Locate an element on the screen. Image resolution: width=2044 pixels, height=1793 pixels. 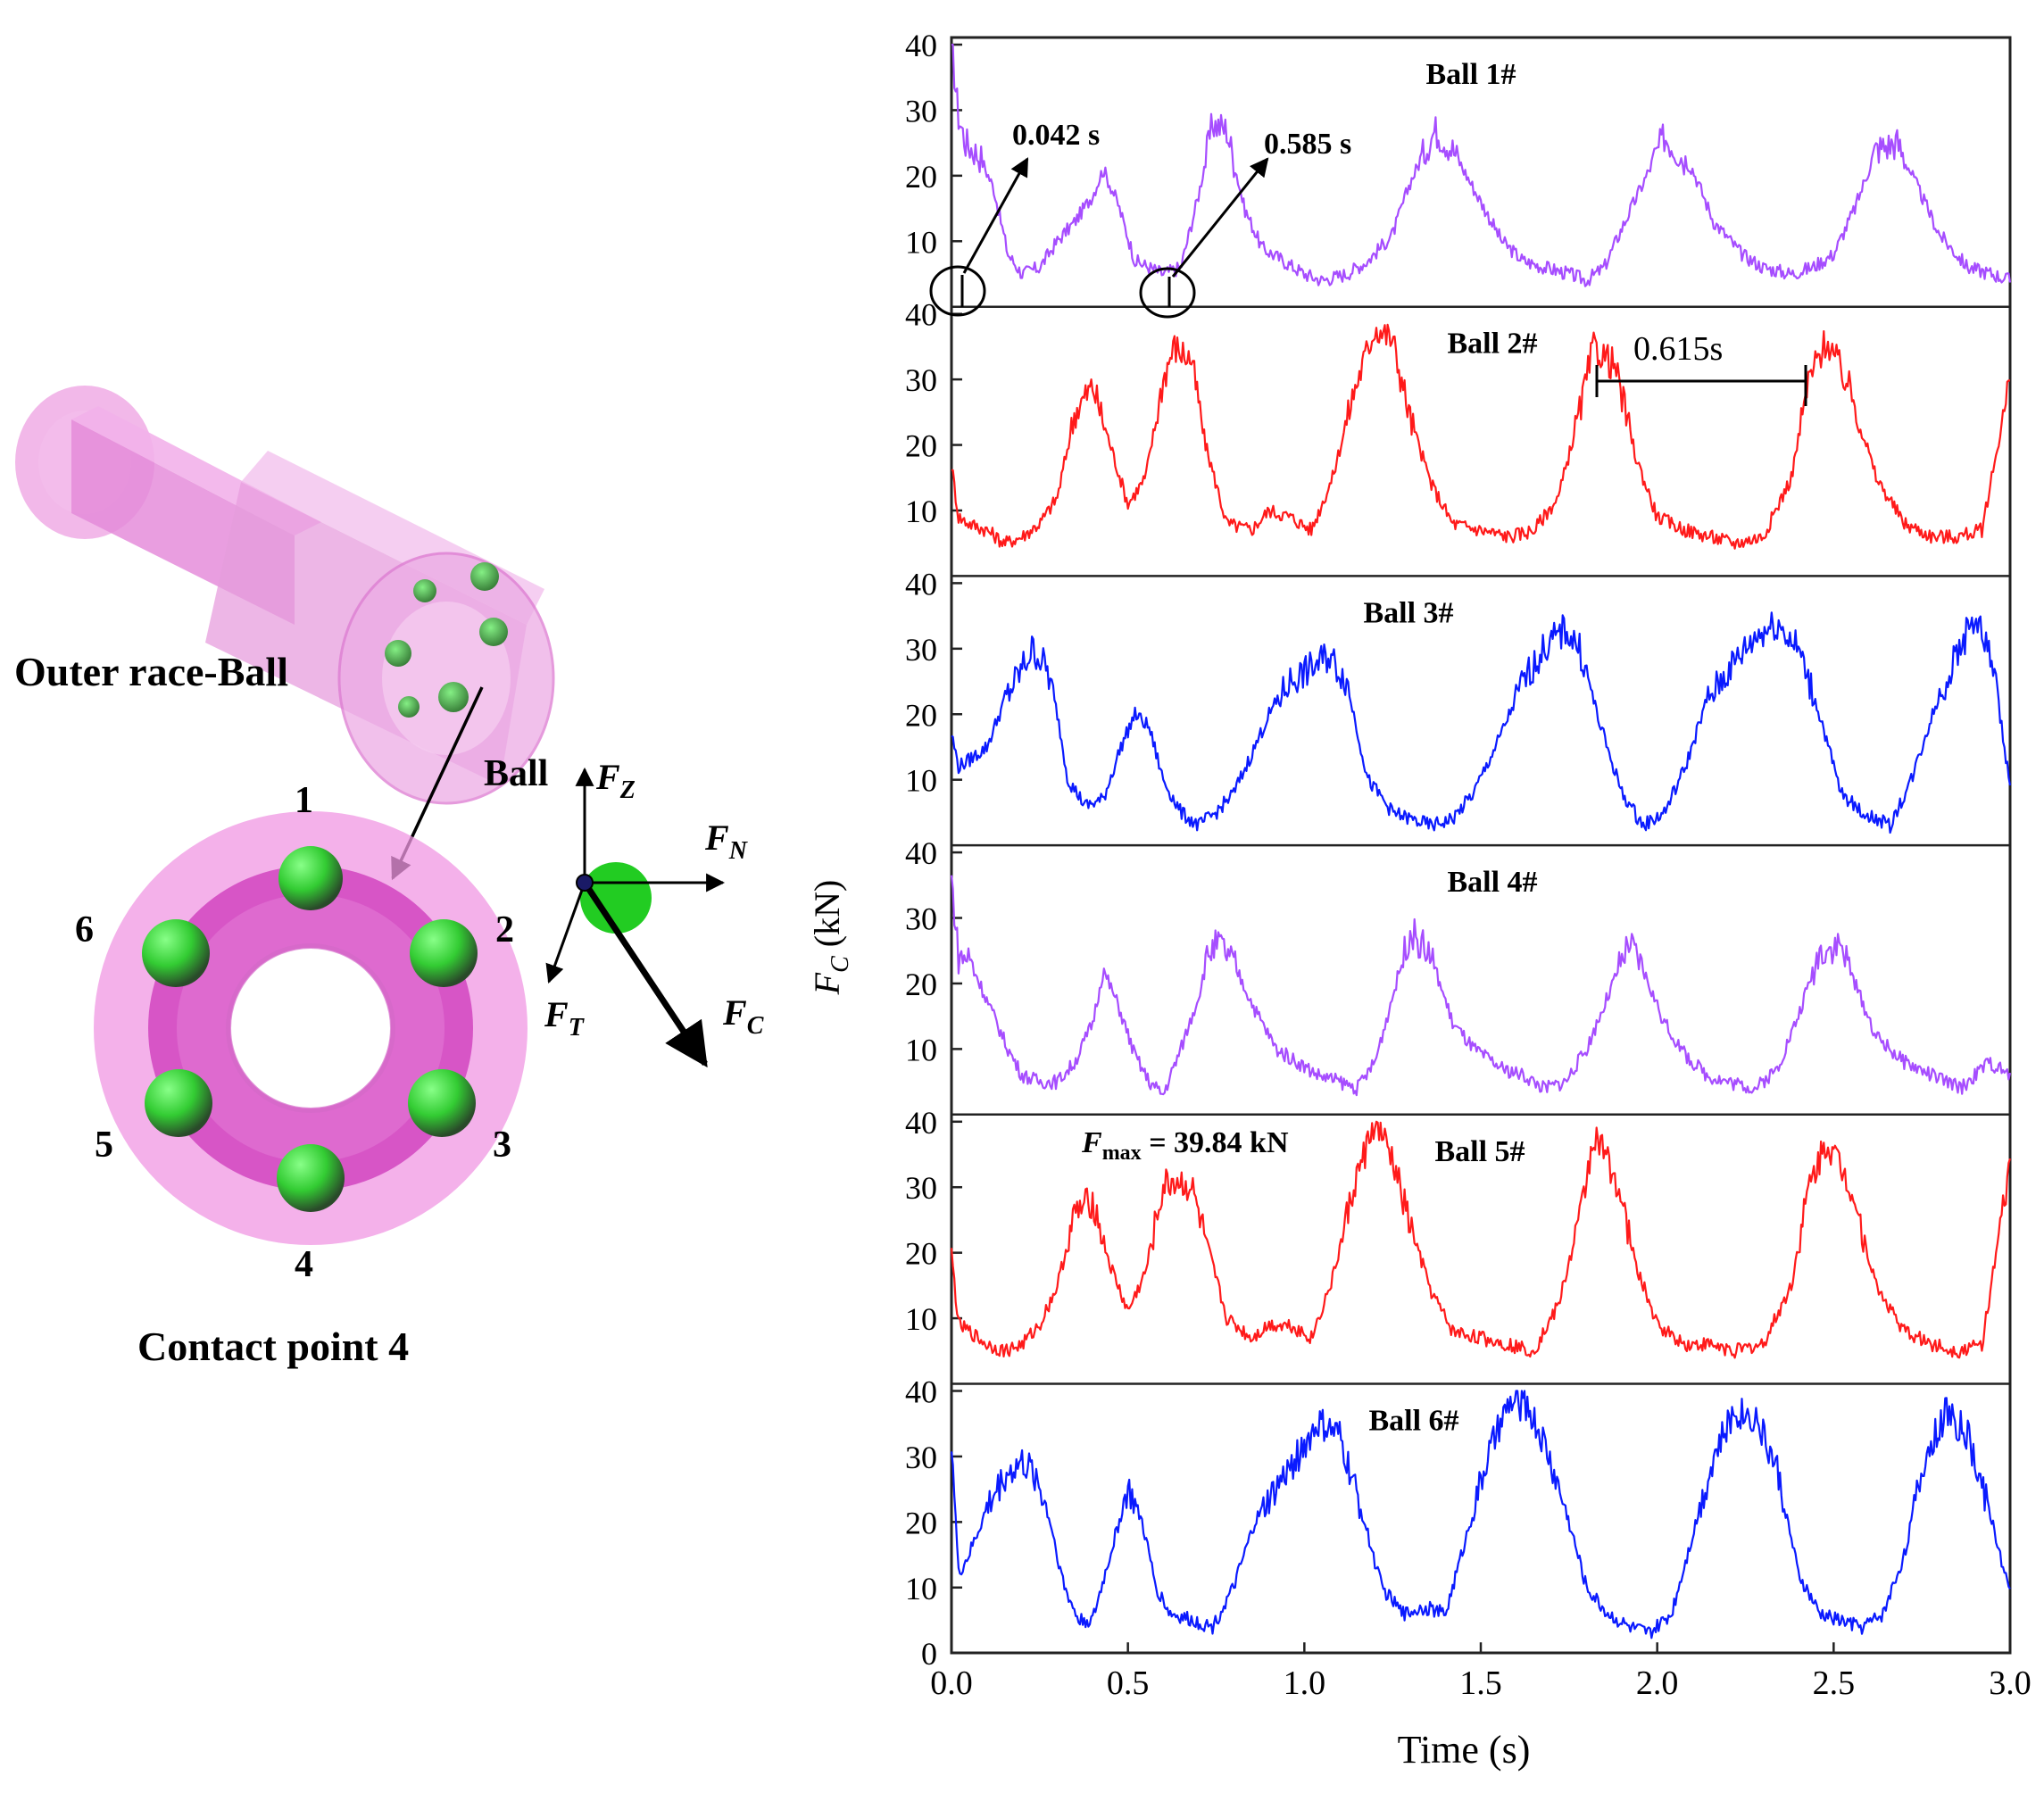
panel-title-ball-3: Ball 3# is located at coordinates (1408, 612).